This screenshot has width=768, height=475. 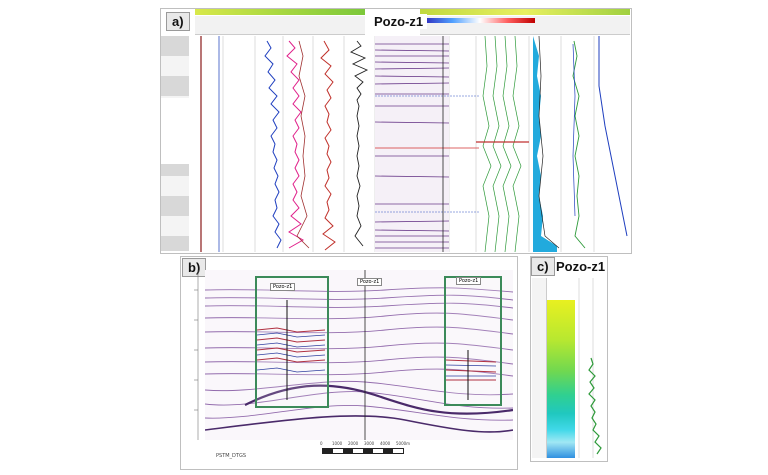 I want to click on zoom-inset-left-traces, so click(x=291, y=350).